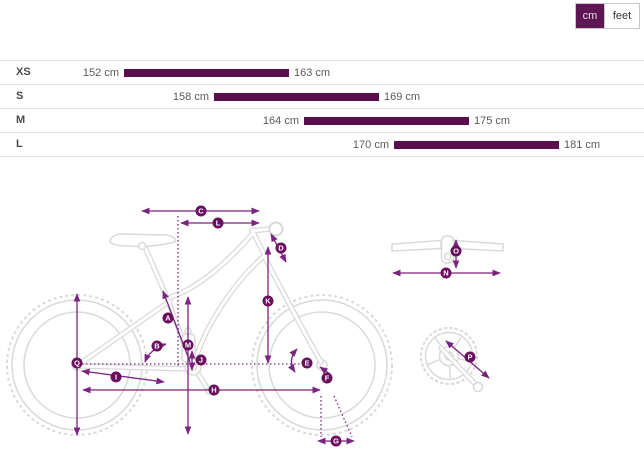 Image resolution: width=644 pixels, height=454 pixels. I want to click on svg-text: E, so click(306, 363).